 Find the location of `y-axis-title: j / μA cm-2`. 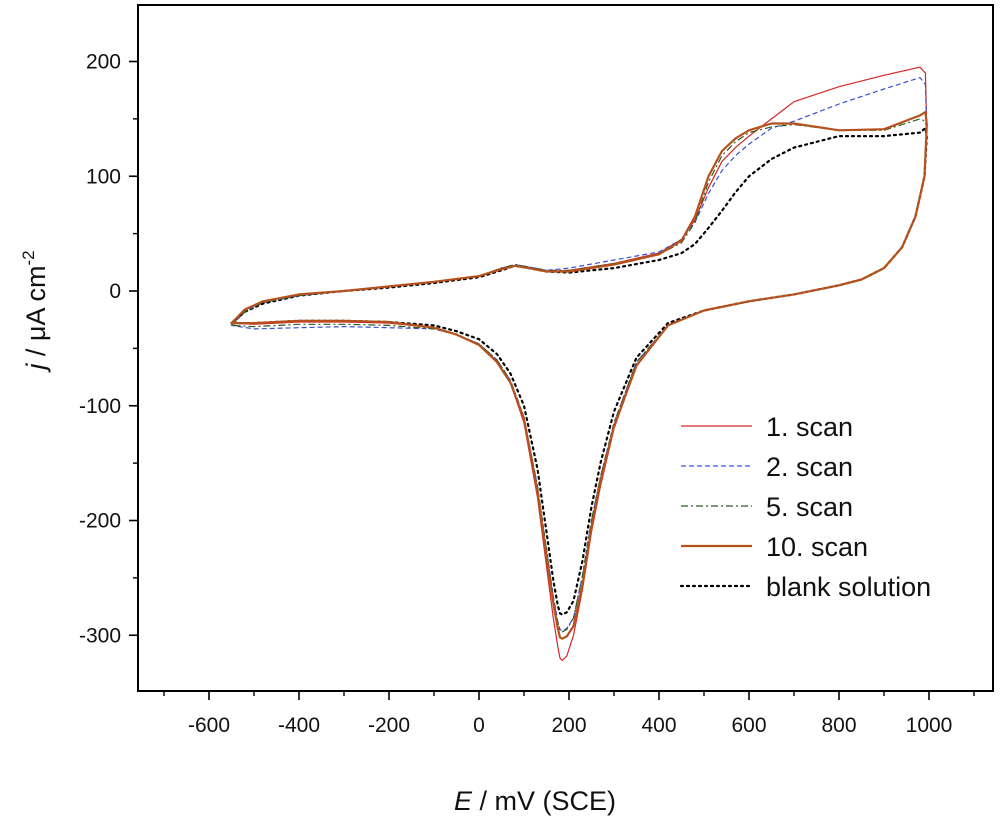

y-axis-title: j / μA cm-2 is located at coordinates (35, 311).